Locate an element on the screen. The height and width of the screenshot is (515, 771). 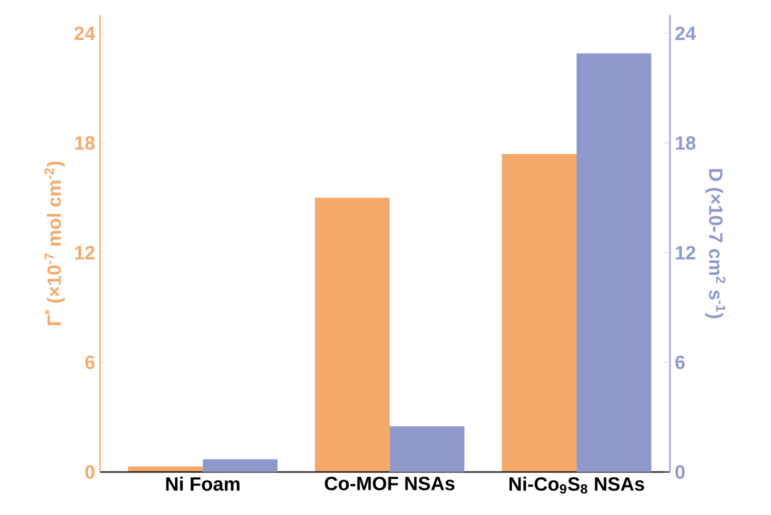
x-tick-label: Ni Foam is located at coordinates (203, 483).